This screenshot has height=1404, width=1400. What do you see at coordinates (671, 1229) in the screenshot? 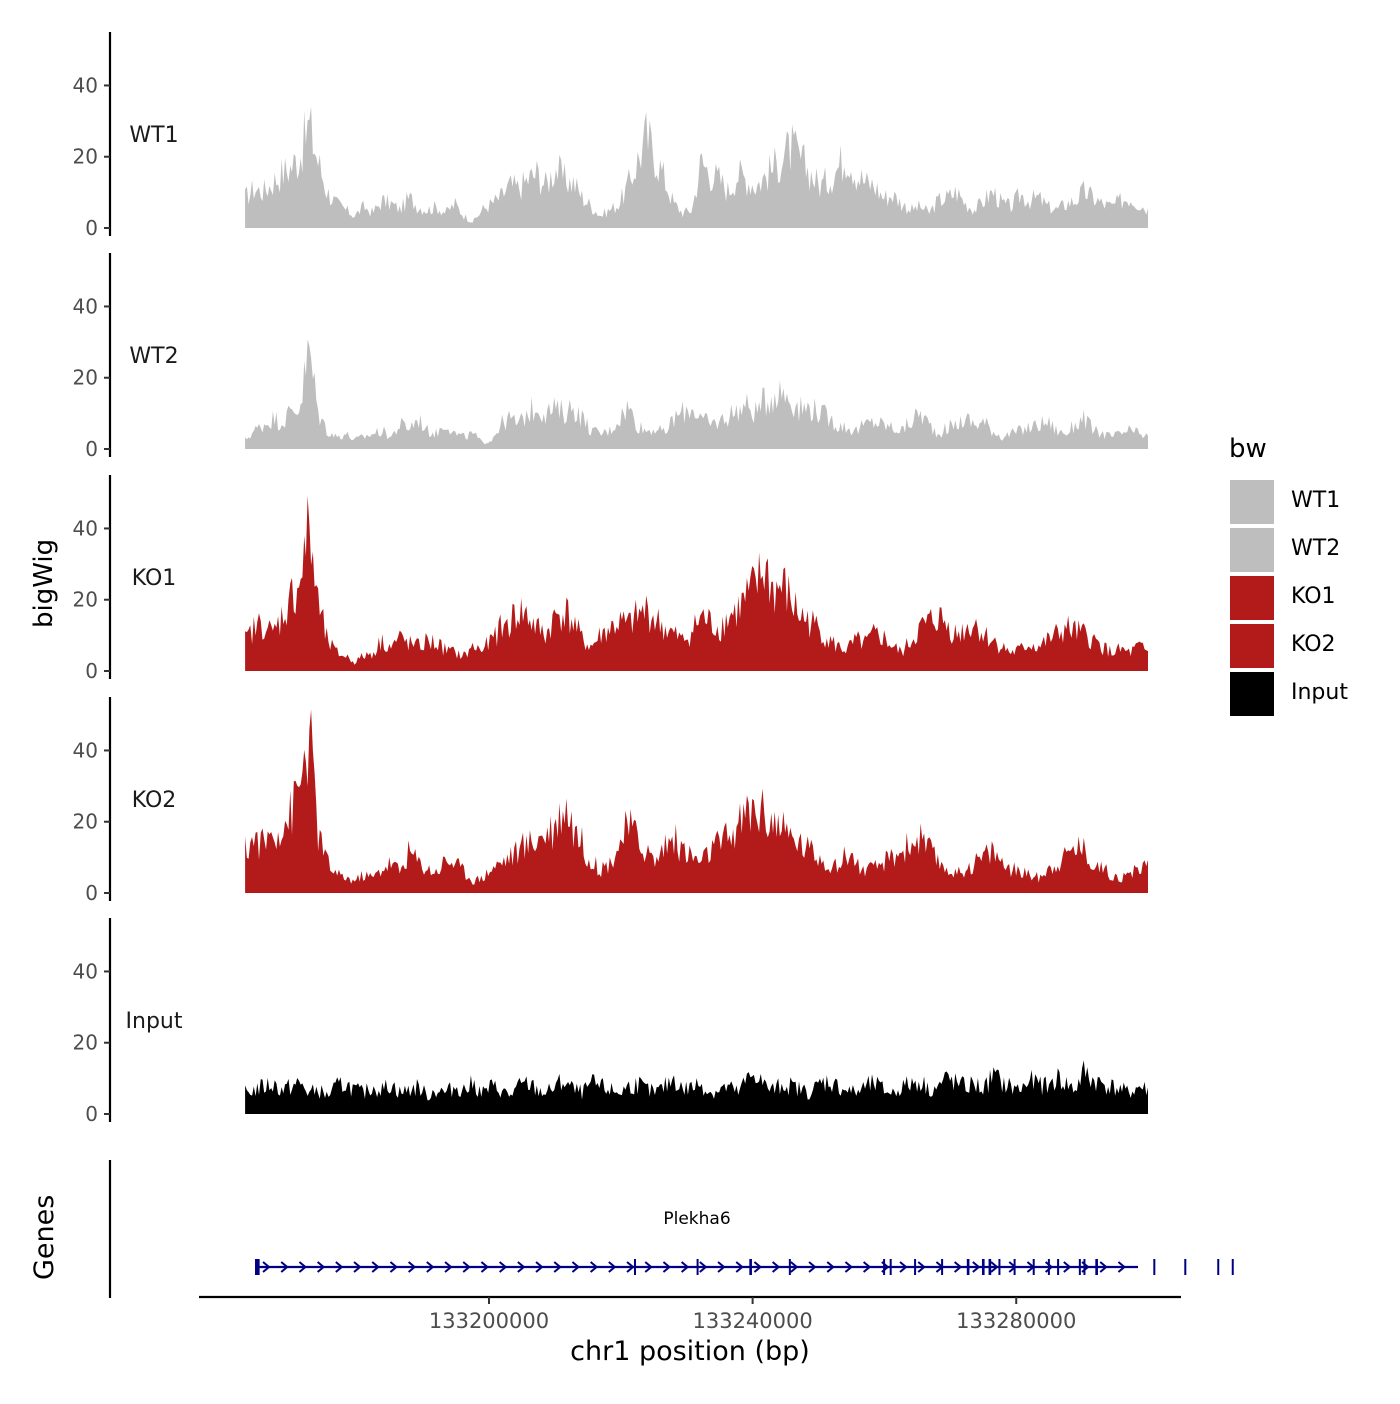
I see `genes-track: Plekha6` at bounding box center [671, 1229].